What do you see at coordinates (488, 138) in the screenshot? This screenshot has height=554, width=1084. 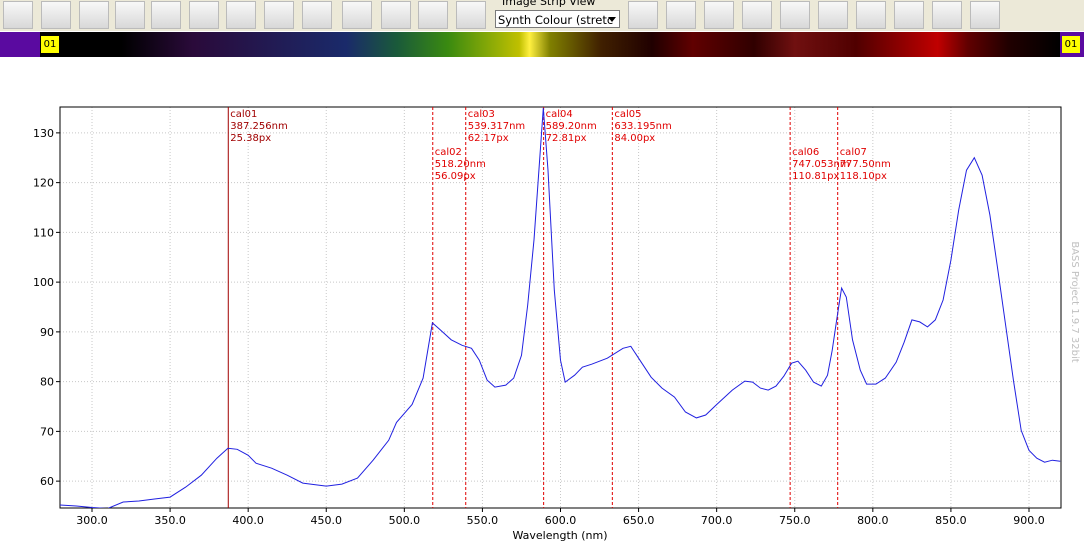 I see `calibration-label: 62.17px` at bounding box center [488, 138].